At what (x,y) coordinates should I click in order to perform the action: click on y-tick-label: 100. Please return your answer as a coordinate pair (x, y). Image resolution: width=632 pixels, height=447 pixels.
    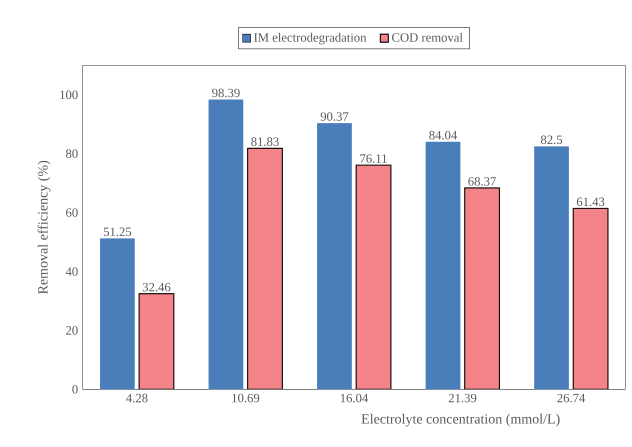
    Looking at the image, I should click on (69, 95).